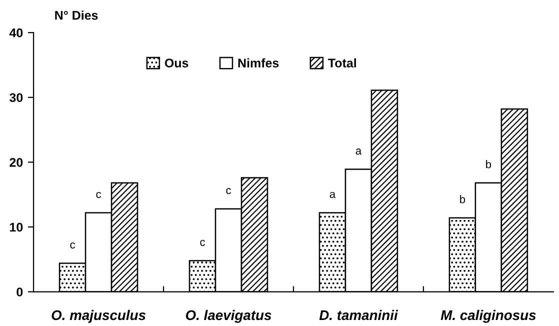 The height and width of the screenshot is (326, 559). Describe the element at coordinates (358, 315) in the screenshot. I see `x-tick-label: D. tamaninii` at that location.